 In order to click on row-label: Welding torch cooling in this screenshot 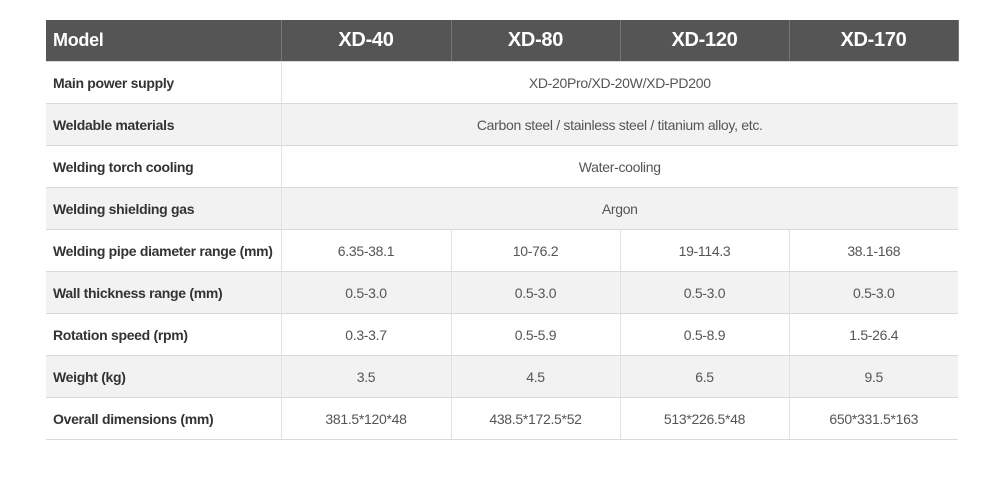, I will do `click(163, 166)`.